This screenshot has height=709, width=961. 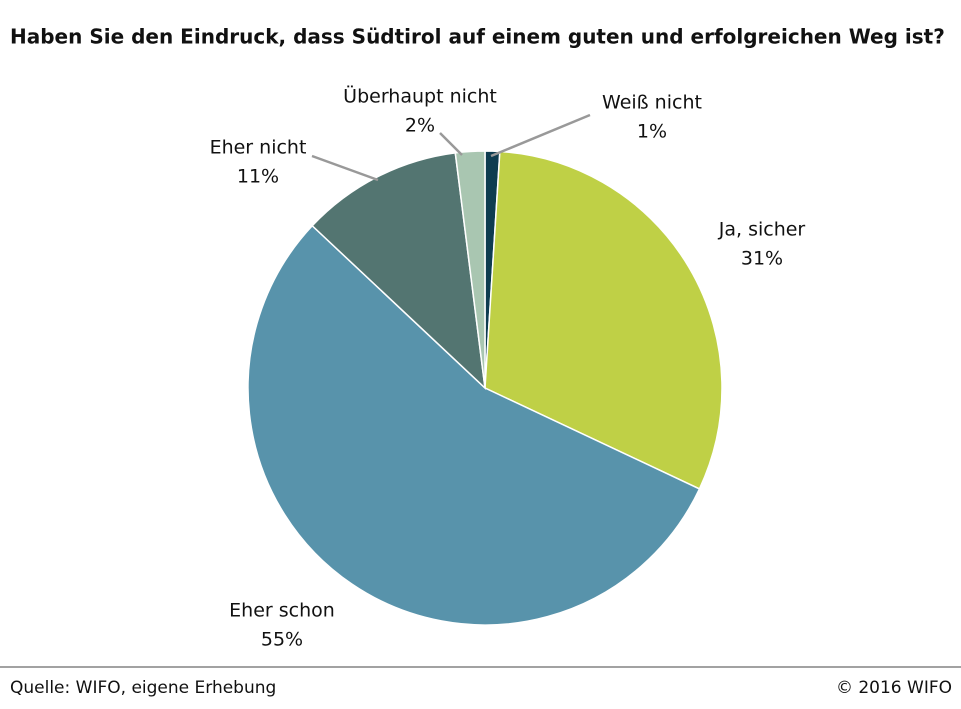 I want to click on value-label: 31%, so click(x=762, y=259).